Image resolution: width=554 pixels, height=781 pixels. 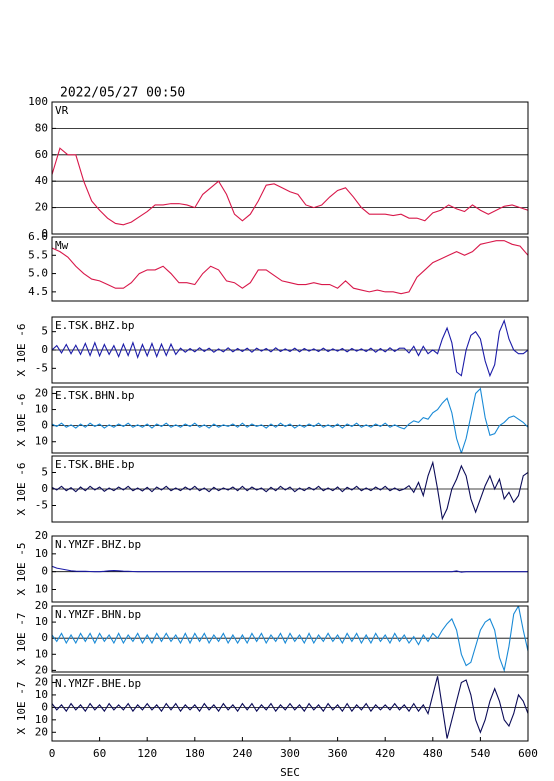 I want to click on panel-label: VR, so click(x=62, y=110).